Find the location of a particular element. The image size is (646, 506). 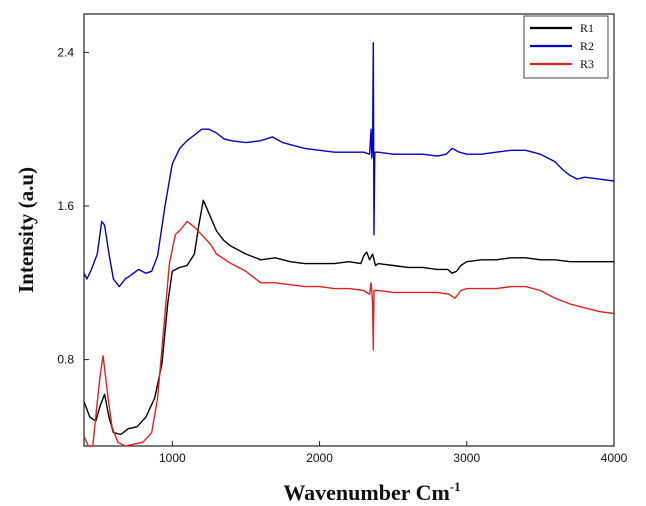

legend-label-r3: R3 is located at coordinates (587, 64).